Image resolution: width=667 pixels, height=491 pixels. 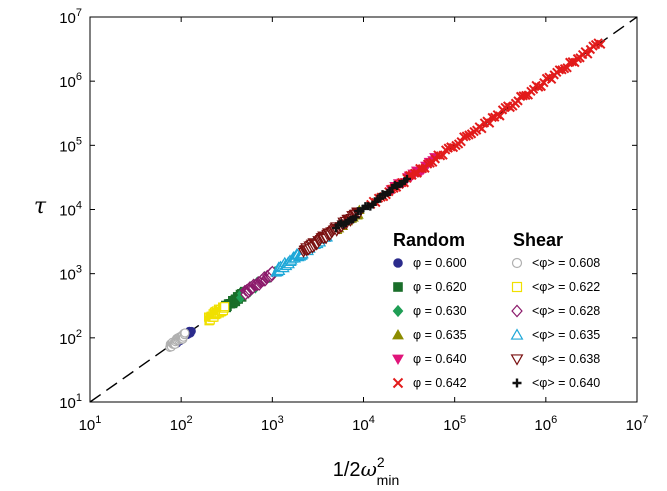 I want to click on x-tick-label: 10⁷, so click(x=637, y=424).